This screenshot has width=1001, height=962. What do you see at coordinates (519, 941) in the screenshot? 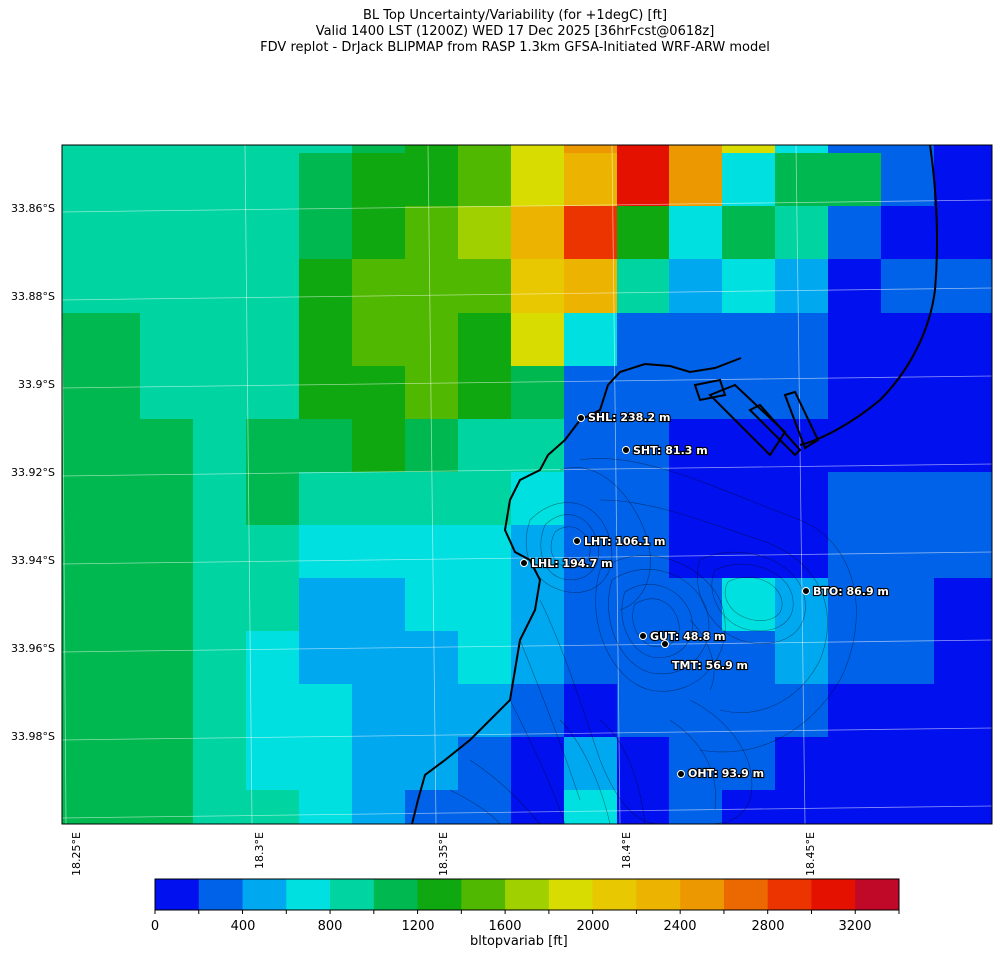
I see `colorbar-label: bltopvariab [ft]` at bounding box center [519, 941].